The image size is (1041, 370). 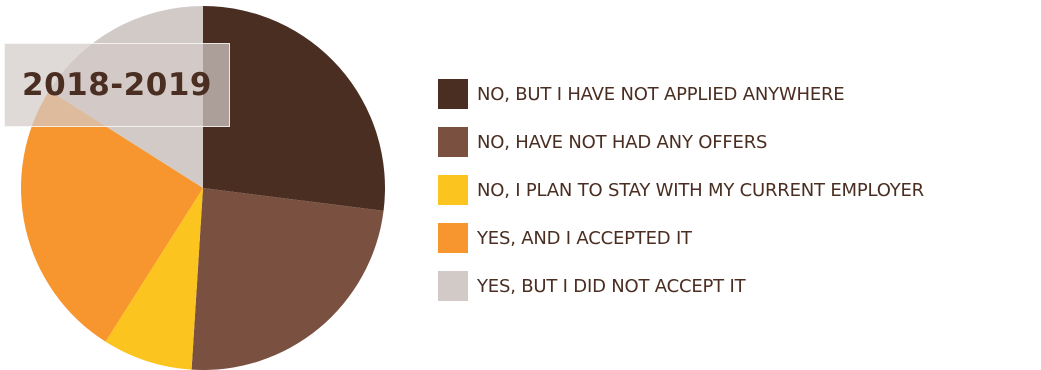 What do you see at coordinates (661, 94) in the screenshot?
I see `legend-label-not-applied: NO, BUT I HAVE NOT APPLIED ANYWHERE` at bounding box center [661, 94].